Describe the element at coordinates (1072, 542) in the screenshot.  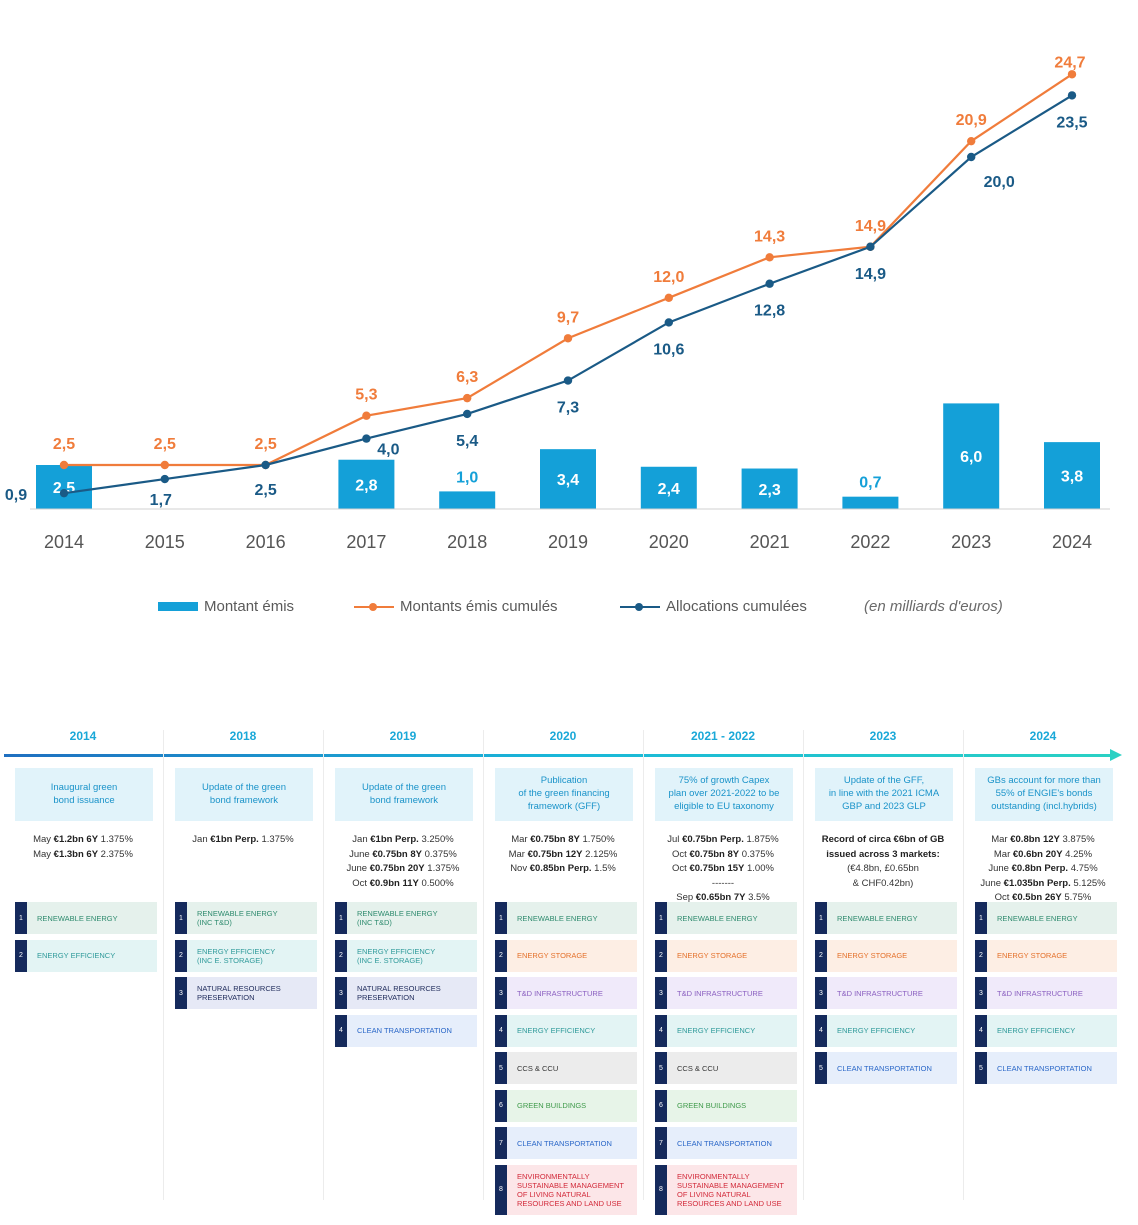
I see `x-tick-label: 2024` at that location.